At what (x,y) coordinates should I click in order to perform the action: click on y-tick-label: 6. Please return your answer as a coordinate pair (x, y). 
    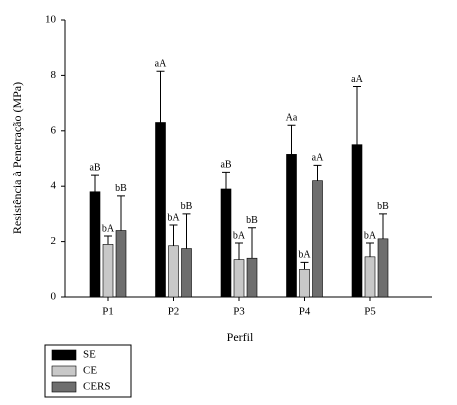
    Looking at the image, I should click on (54, 130).